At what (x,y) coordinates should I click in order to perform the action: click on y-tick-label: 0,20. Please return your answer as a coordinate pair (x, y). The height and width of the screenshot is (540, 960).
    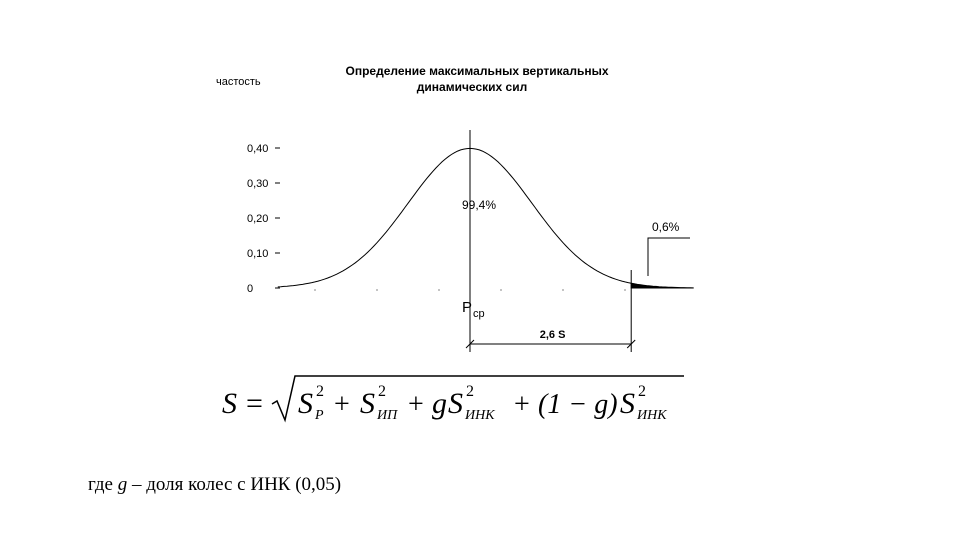
    Looking at the image, I should click on (257, 219).